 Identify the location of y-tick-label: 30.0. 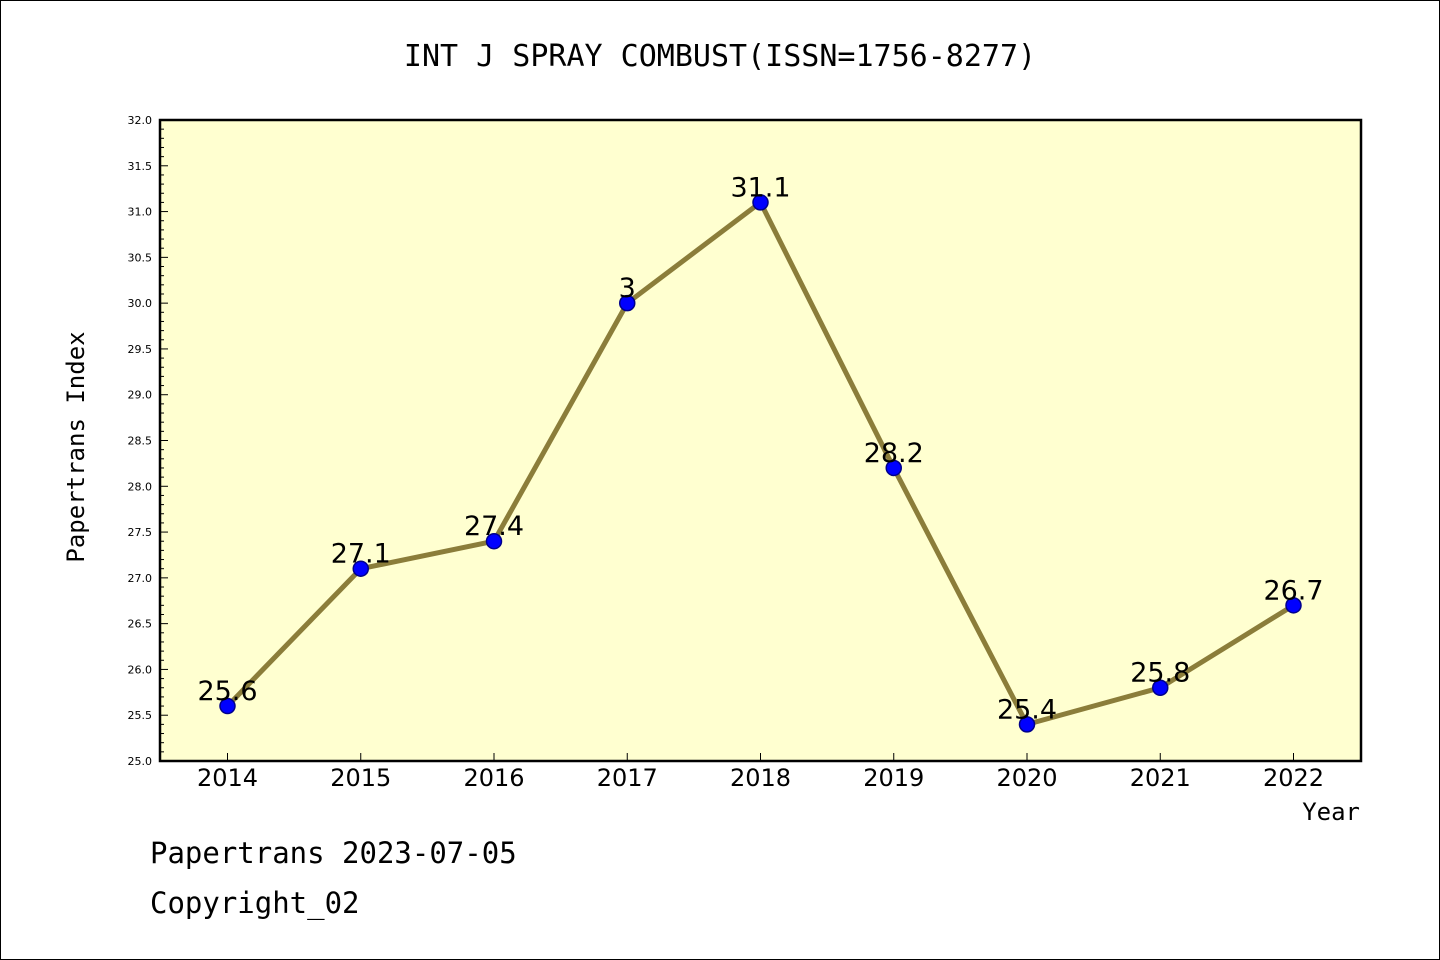
(140, 303).